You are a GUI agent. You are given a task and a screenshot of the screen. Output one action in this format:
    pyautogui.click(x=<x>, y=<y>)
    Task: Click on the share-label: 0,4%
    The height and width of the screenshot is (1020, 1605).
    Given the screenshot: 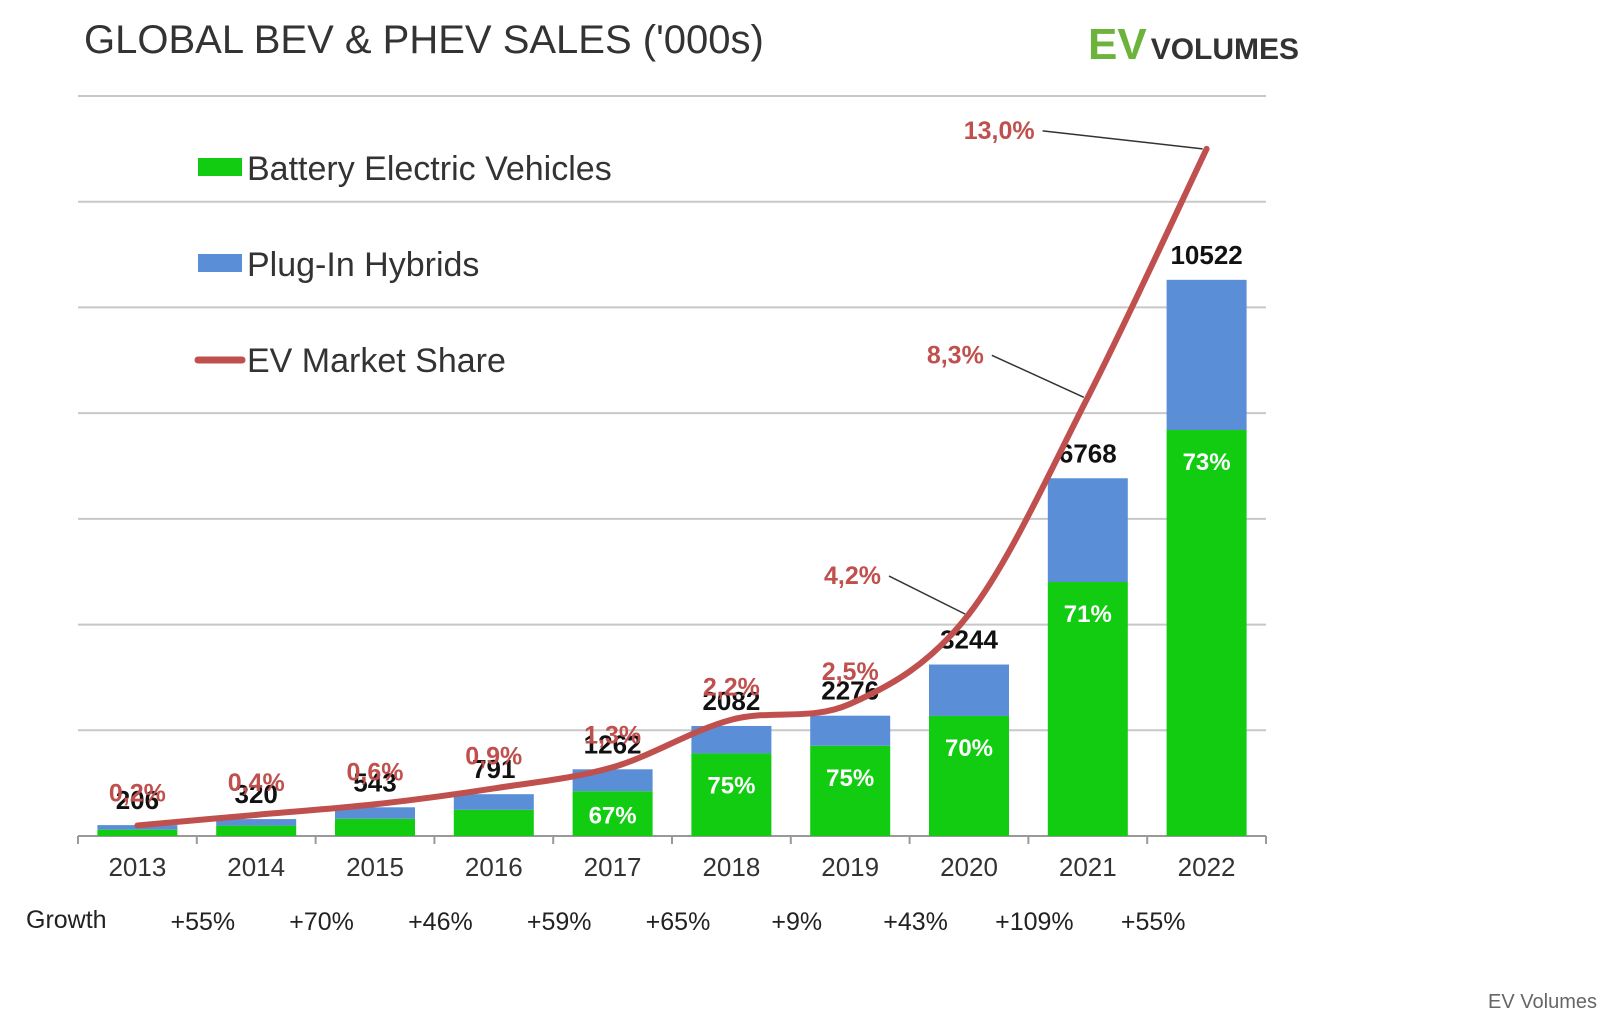 What is the action you would take?
    pyautogui.click(x=256, y=783)
    